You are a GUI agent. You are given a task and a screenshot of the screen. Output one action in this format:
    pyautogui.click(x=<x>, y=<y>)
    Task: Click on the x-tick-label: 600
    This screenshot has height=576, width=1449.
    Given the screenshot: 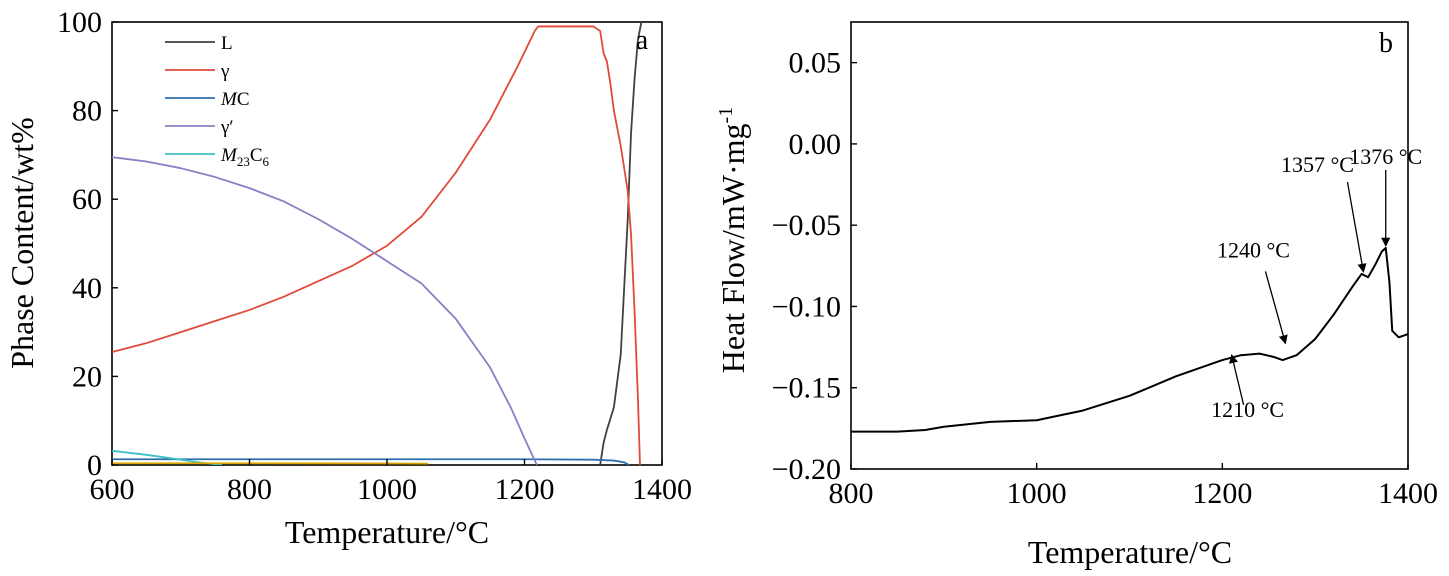 What is the action you would take?
    pyautogui.click(x=112, y=489)
    